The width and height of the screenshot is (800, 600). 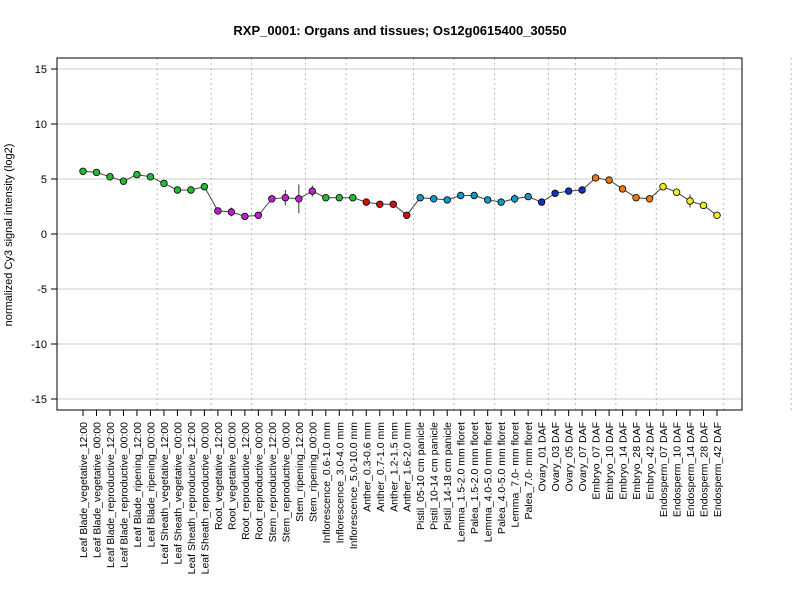 What do you see at coordinates (9, 235) in the screenshot?
I see `y-axis-label: normalized Cy3 signal intensity (log2)` at bounding box center [9, 235].